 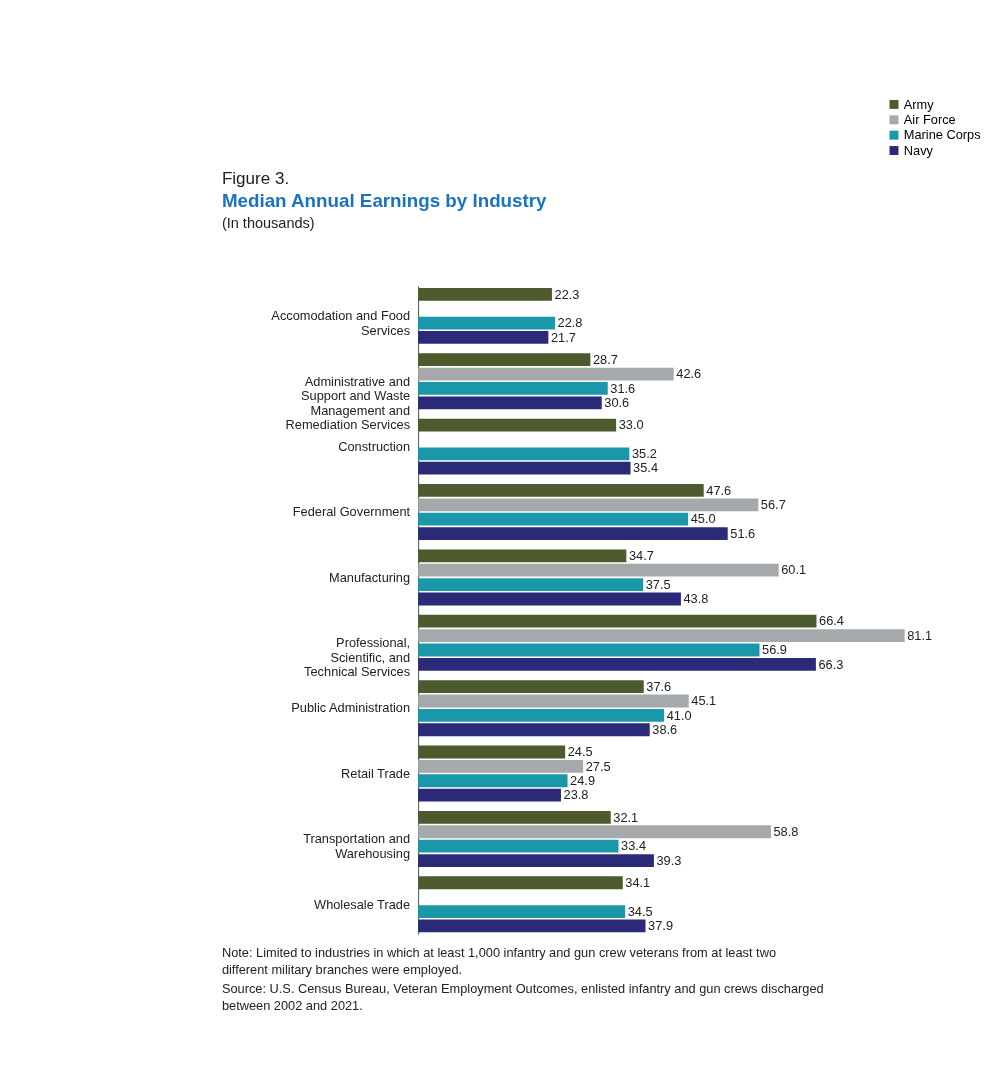 What do you see at coordinates (794, 570) in the screenshot?
I see `data-label: 60.1` at bounding box center [794, 570].